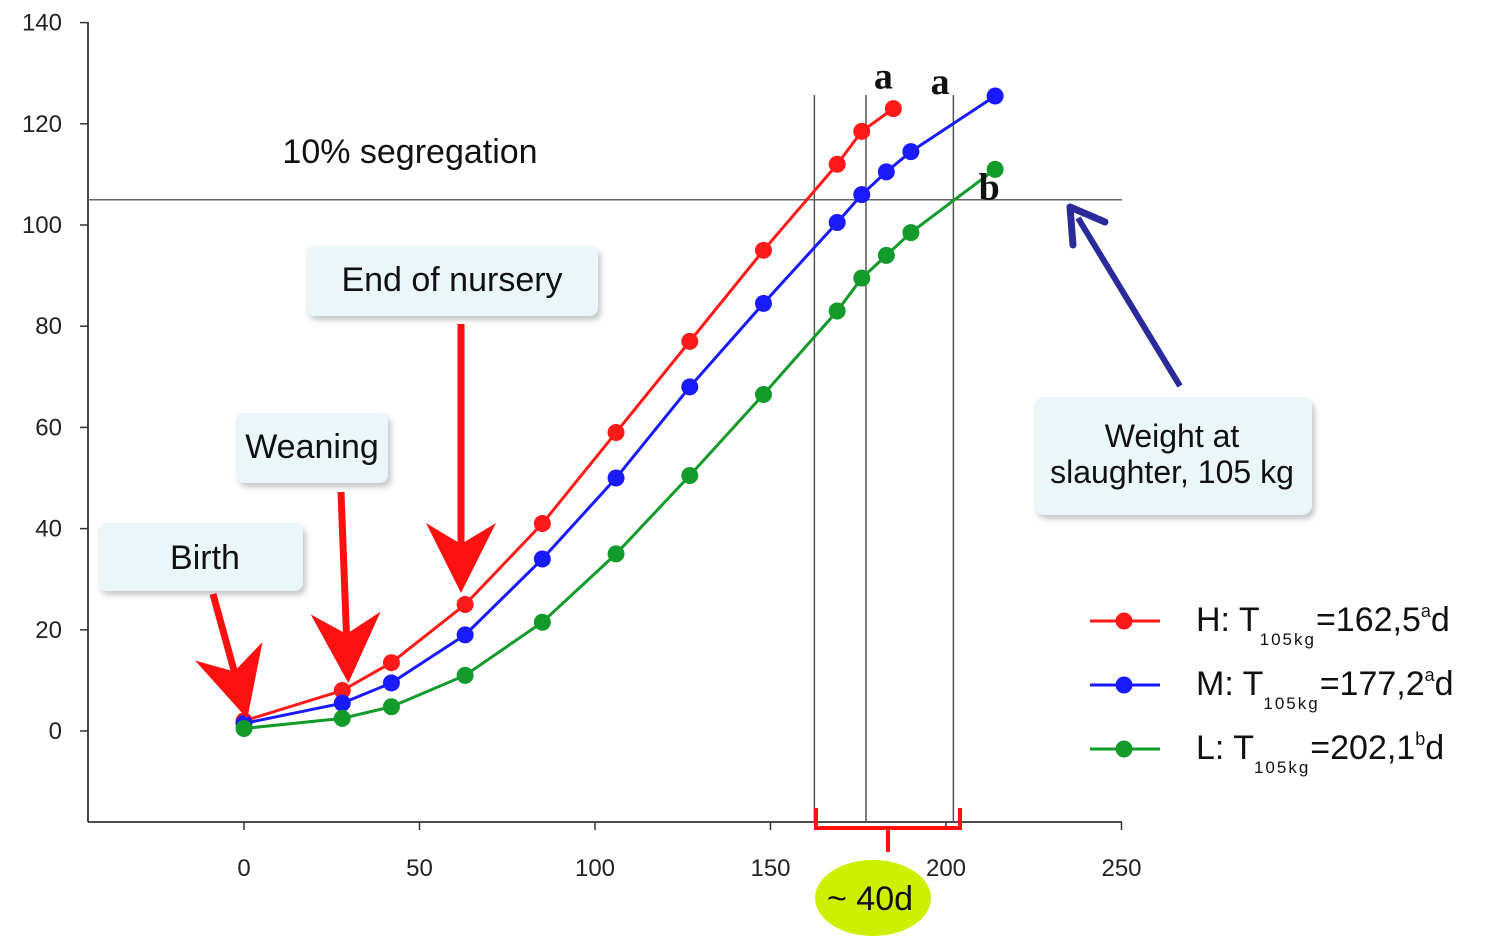 The width and height of the screenshot is (1508, 936). I want to click on x-tick-label: 150, so click(770, 868).